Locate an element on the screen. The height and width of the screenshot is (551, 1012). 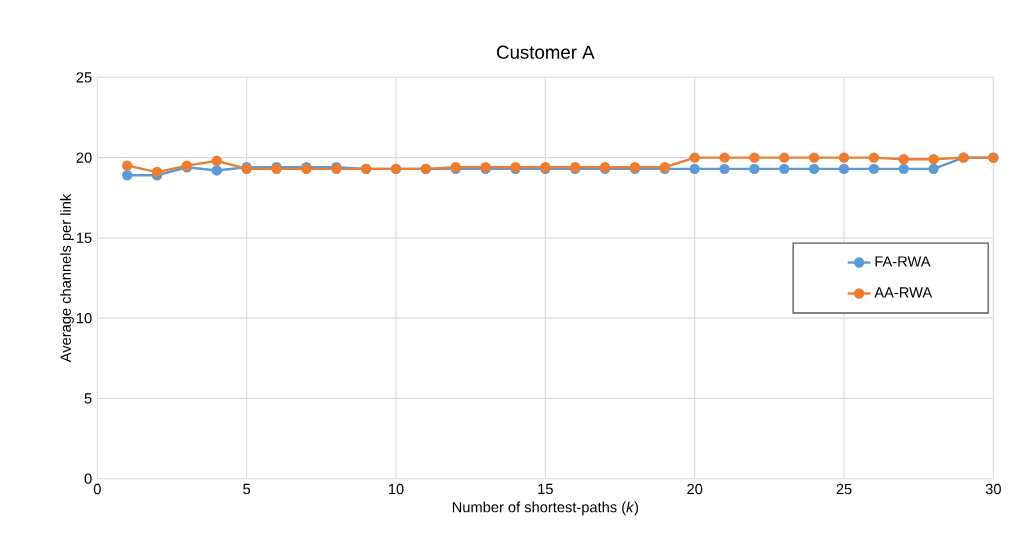
legend-label: FA-RWA is located at coordinates (903, 261).